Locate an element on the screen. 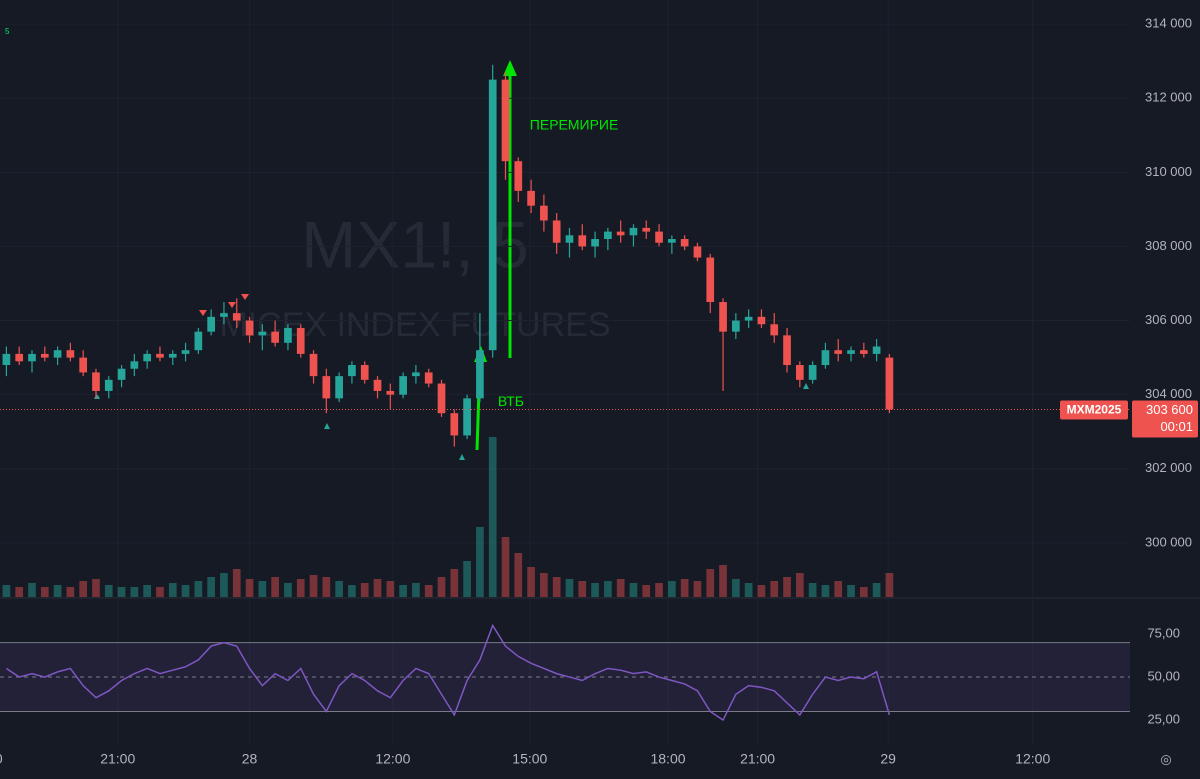  settings-icon: ◎ is located at coordinates (1165, 758).